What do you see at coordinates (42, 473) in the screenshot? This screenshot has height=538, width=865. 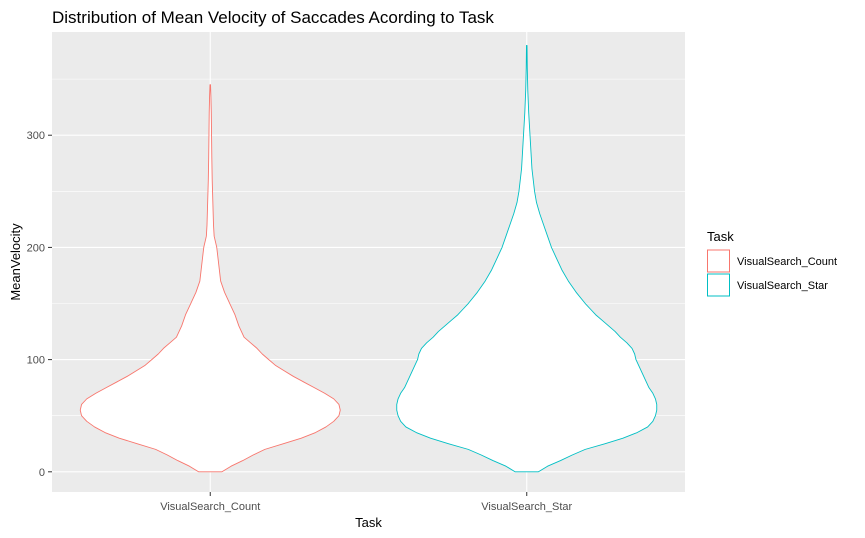 I see `y-tick-label: 0` at bounding box center [42, 473].